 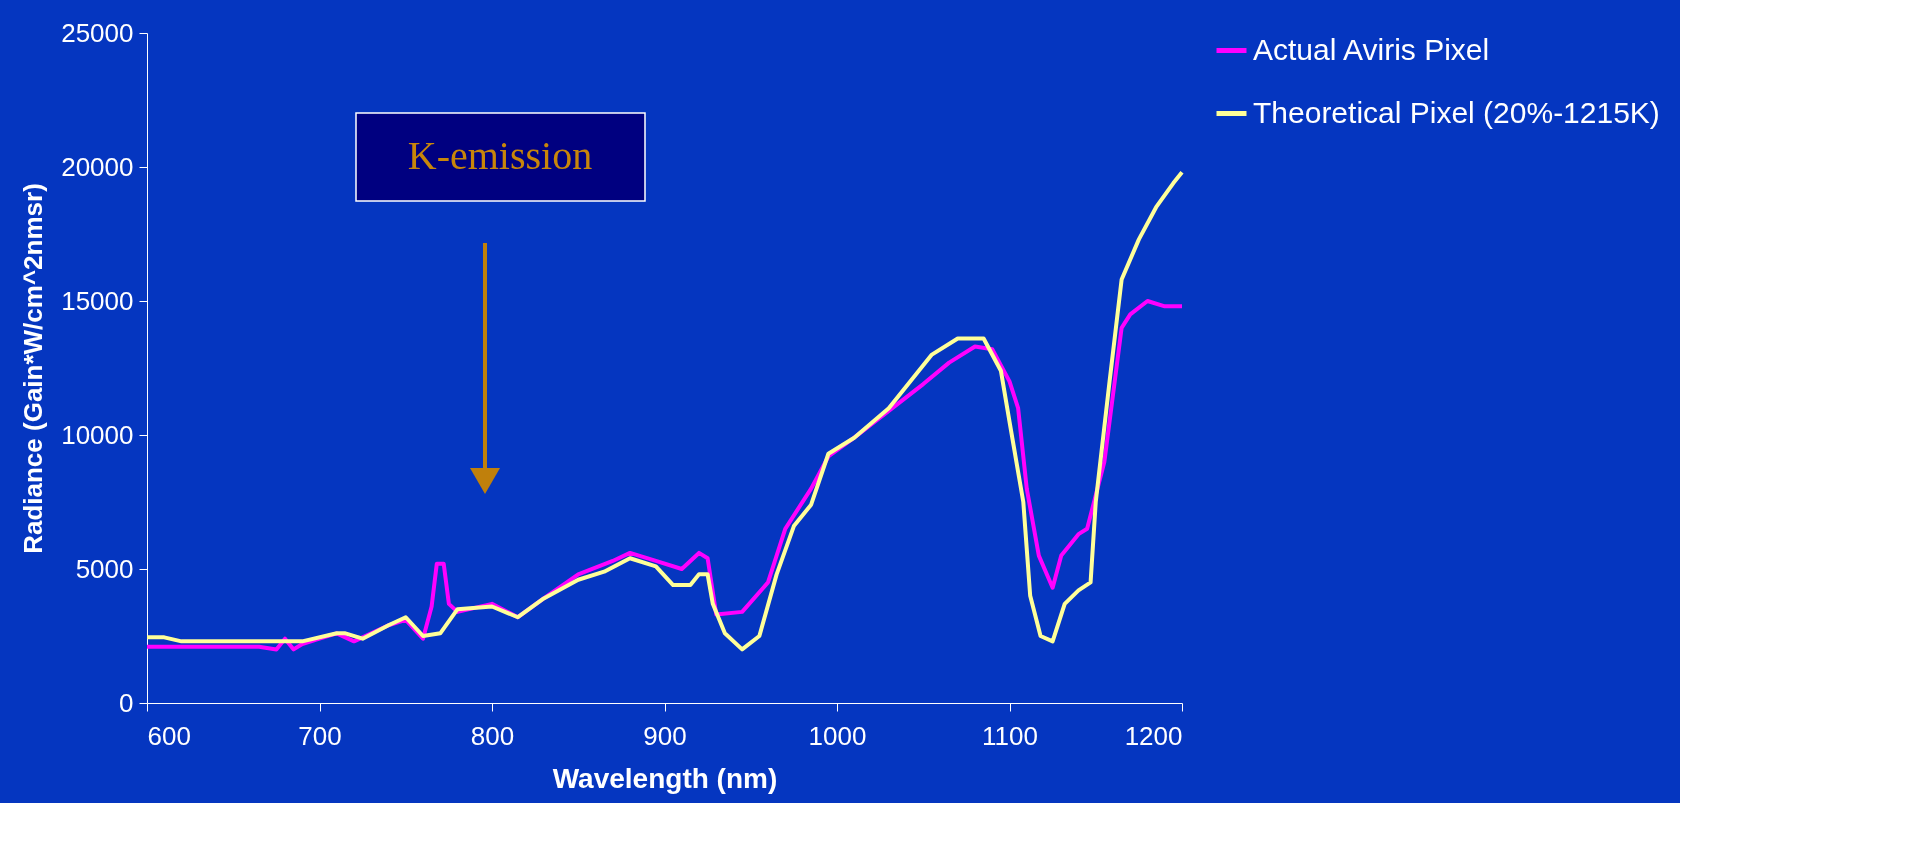 I want to click on y-axis-title: Radiance (Gain*W/cm^2nmsr), so click(x=33, y=368).